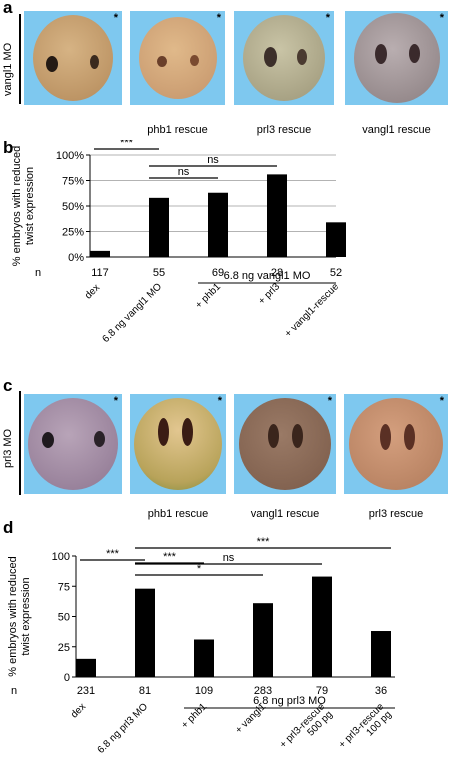 Image resolution: width=458 pixels, height=764 pixels. Describe the element at coordinates (284, 130) in the screenshot. I see `panel-a-caption-prl3: prl3 rescue` at that location.